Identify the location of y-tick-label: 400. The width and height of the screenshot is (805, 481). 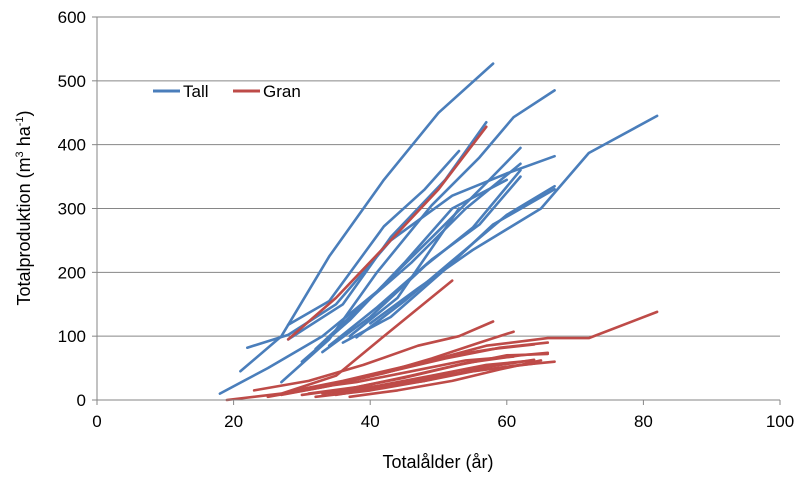
(72, 145).